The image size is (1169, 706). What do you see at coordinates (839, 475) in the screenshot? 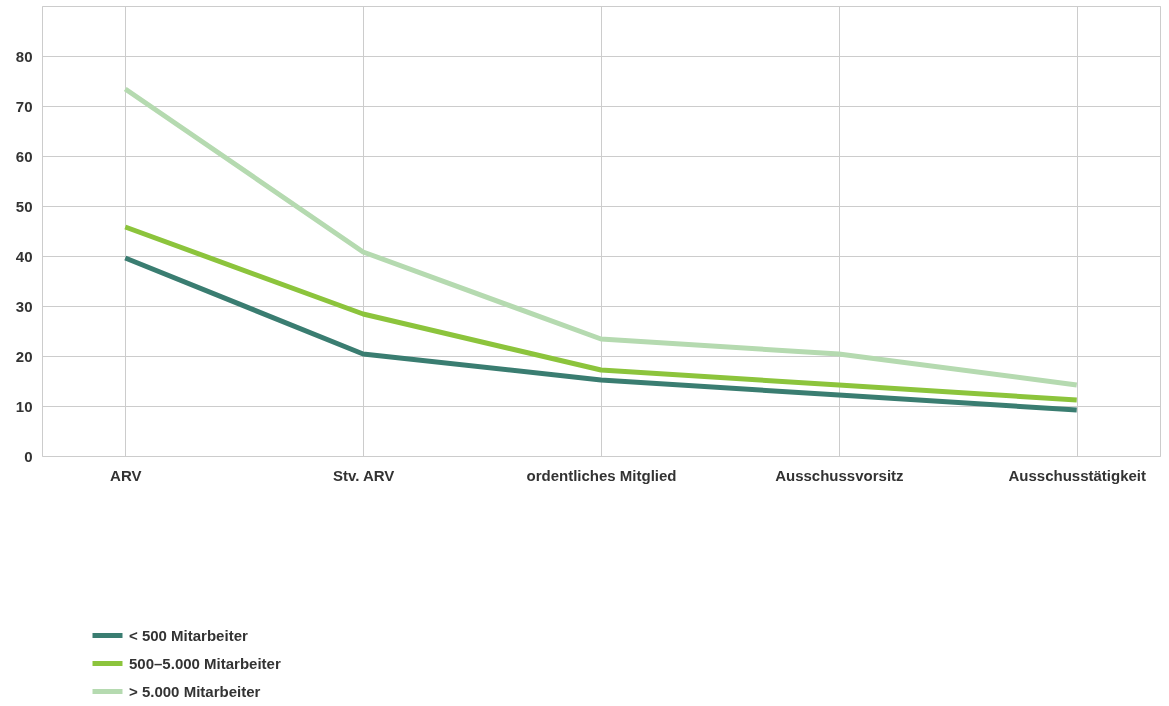
I see `x-tick-label: Ausschussvorsitz` at bounding box center [839, 475].